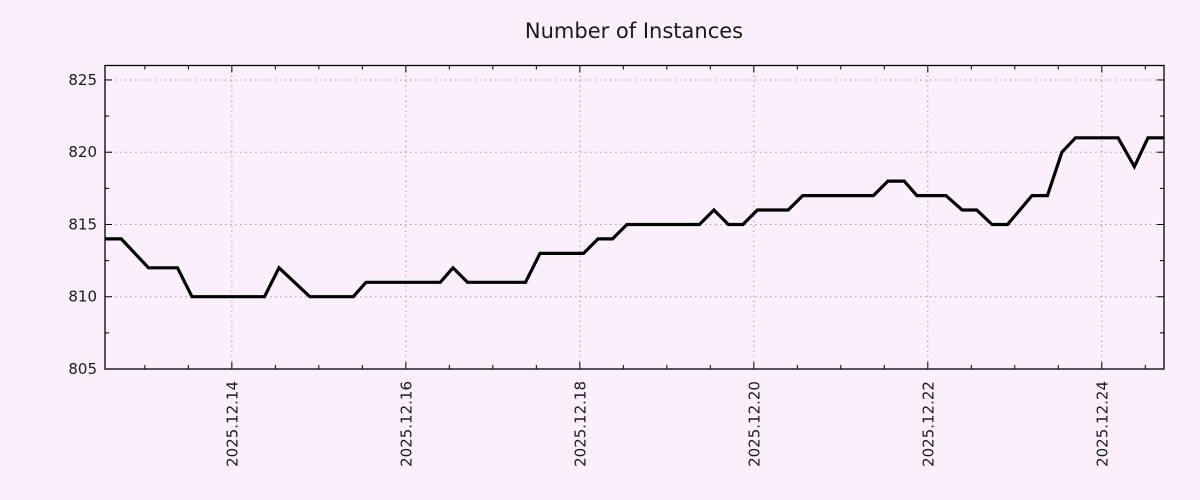  I want to click on x-tick-label: 2025.12.14, so click(233, 424).